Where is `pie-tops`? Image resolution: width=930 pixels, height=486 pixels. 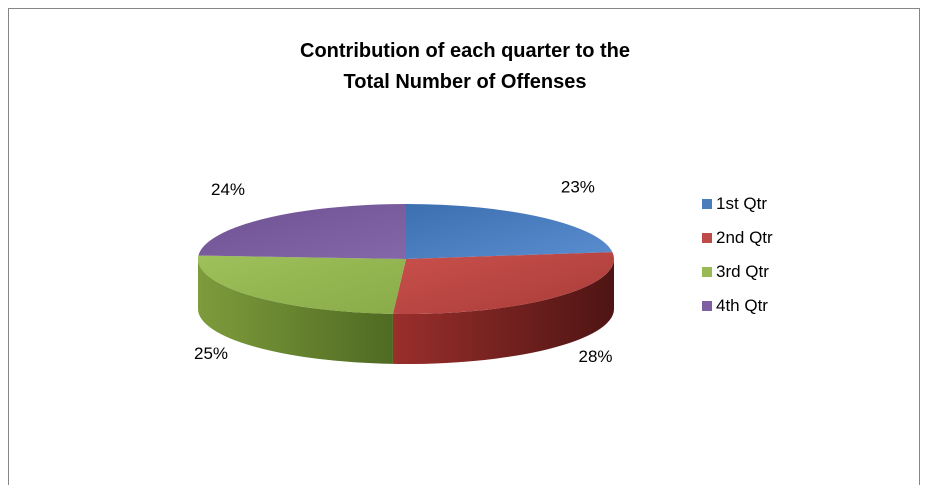
pie-tops is located at coordinates (406, 259).